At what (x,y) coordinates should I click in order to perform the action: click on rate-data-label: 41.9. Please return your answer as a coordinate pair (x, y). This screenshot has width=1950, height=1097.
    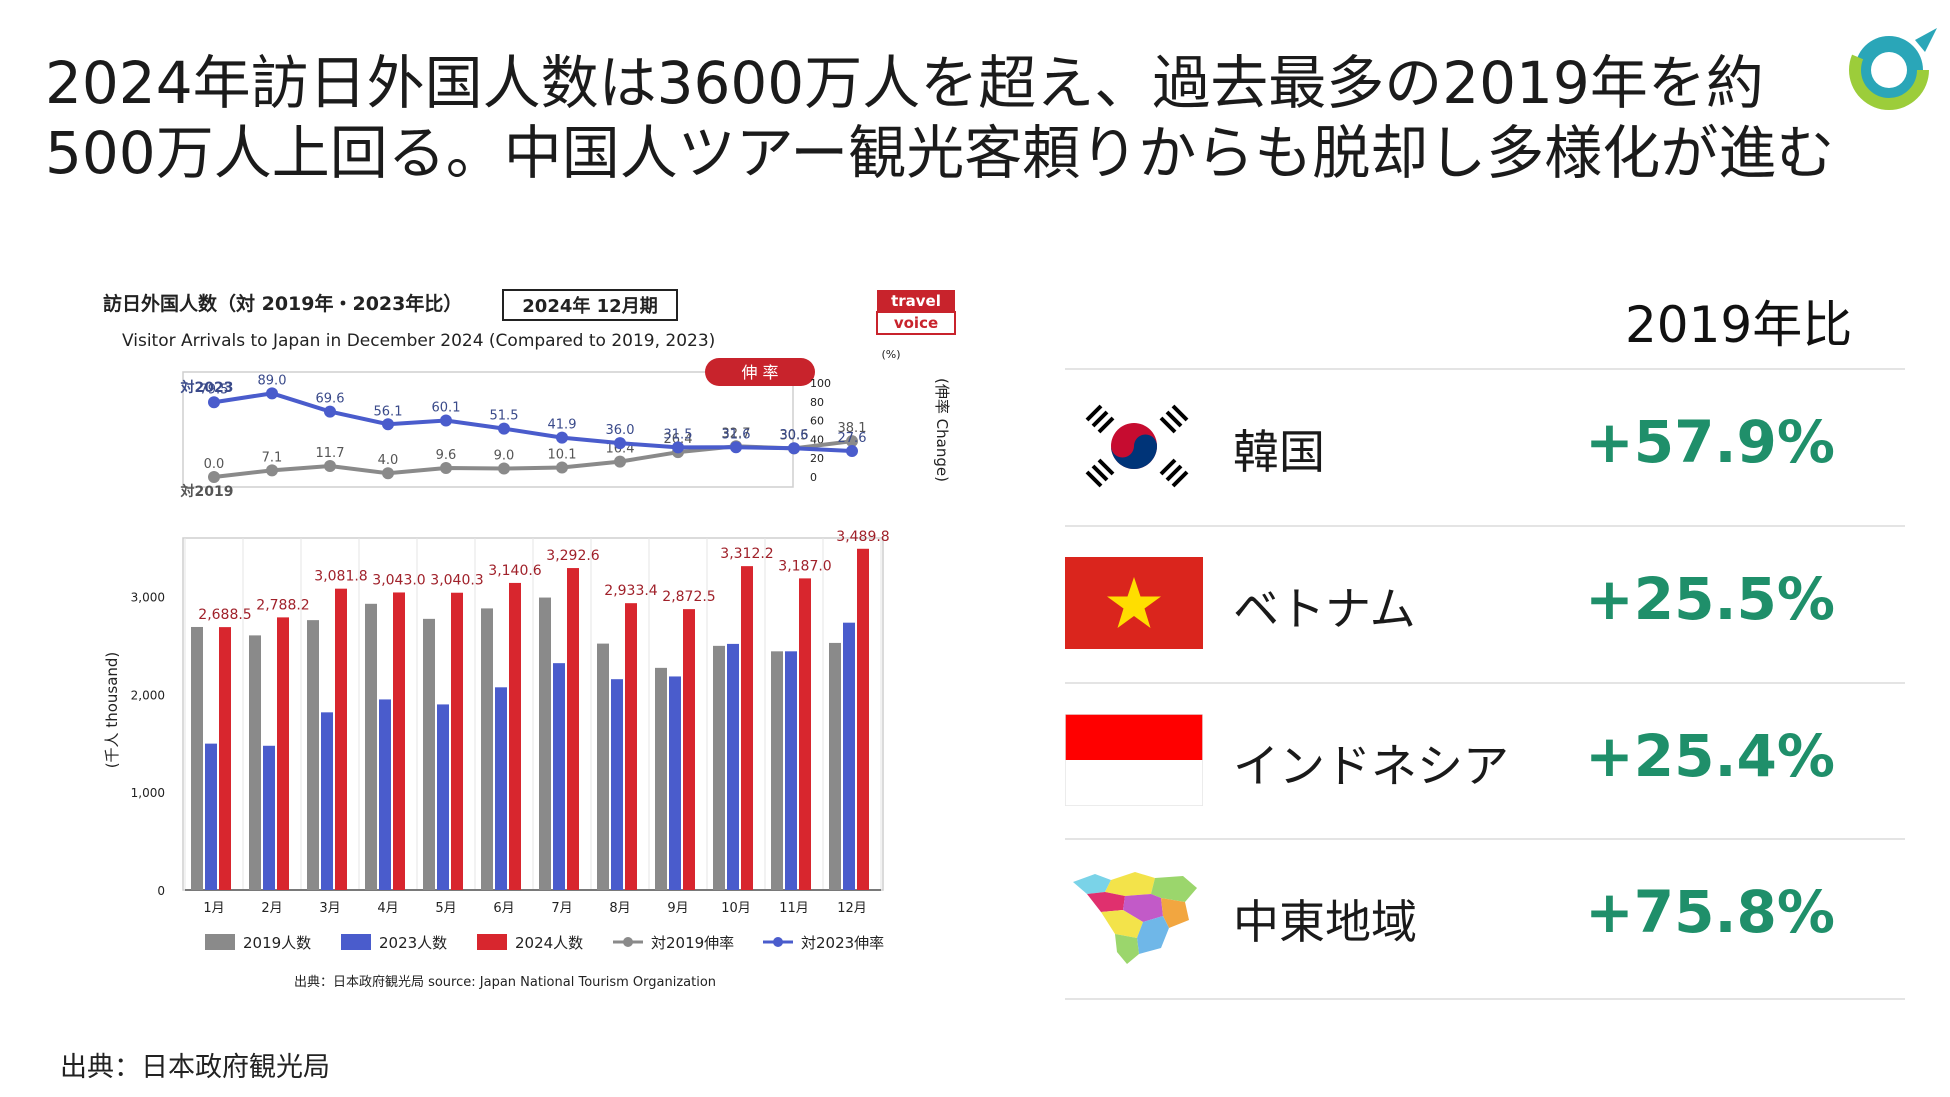
    Looking at the image, I should click on (562, 425).